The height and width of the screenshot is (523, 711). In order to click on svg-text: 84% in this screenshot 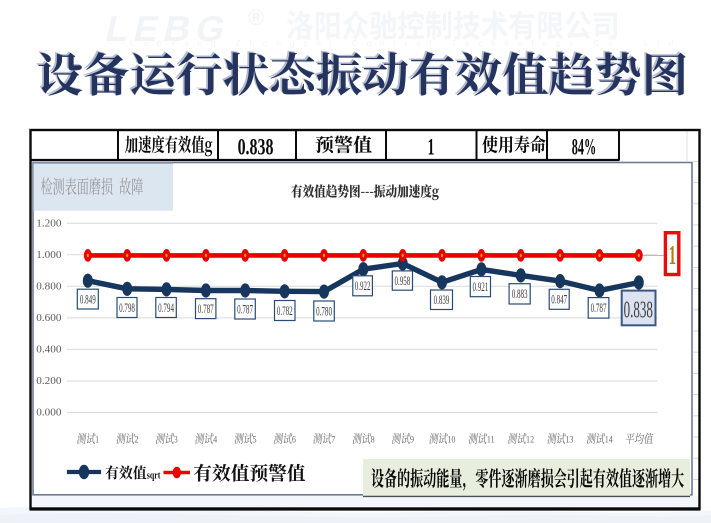, I will do `click(584, 147)`.